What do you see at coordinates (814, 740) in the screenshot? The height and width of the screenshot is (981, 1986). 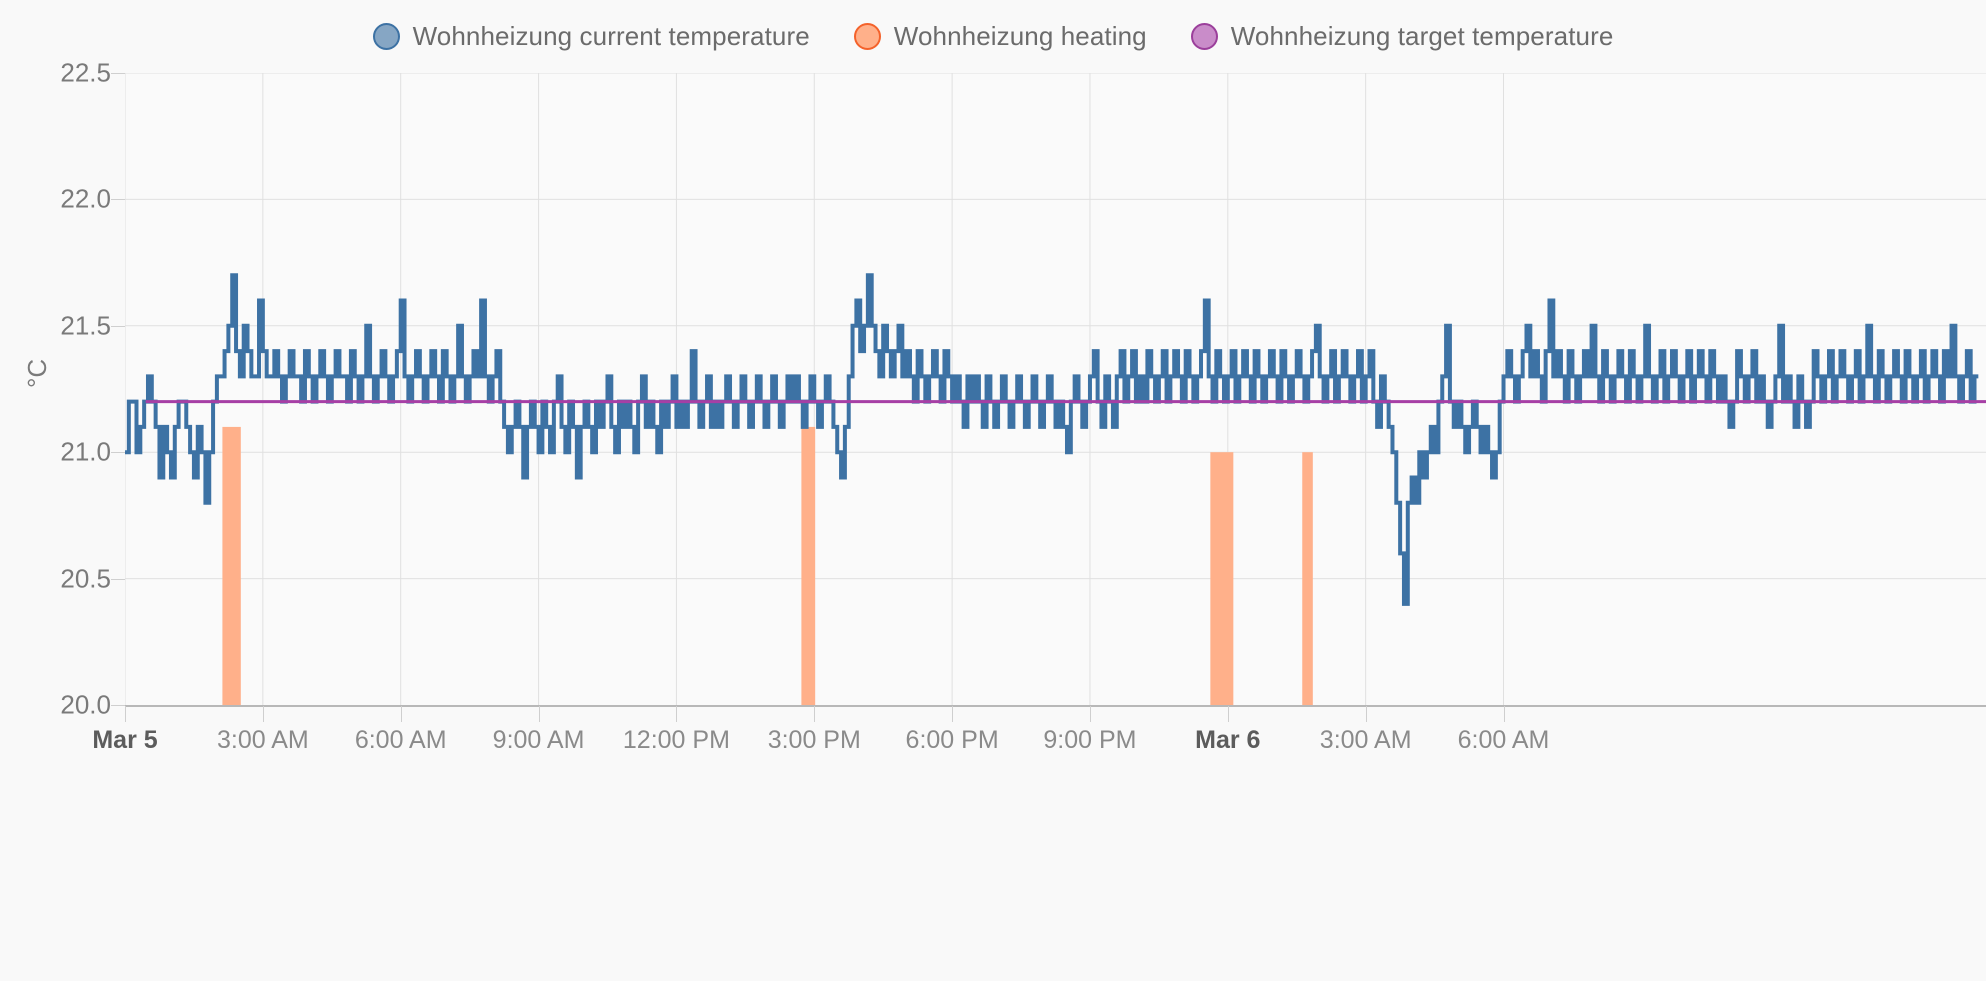 I see `x-axis-tick-label: 3:00 PM` at bounding box center [814, 740].